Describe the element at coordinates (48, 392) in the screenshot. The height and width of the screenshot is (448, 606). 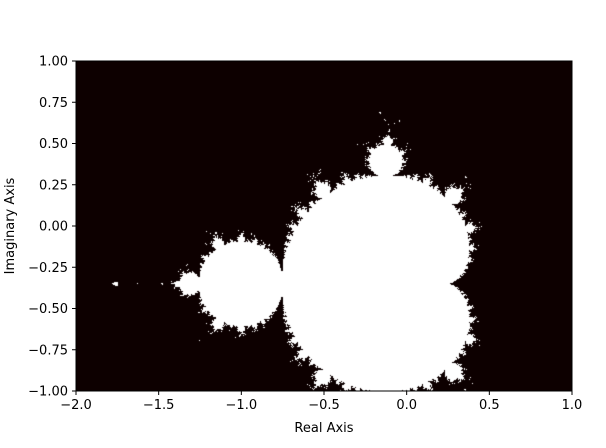
I see `y-tick-label: −1.00` at that location.